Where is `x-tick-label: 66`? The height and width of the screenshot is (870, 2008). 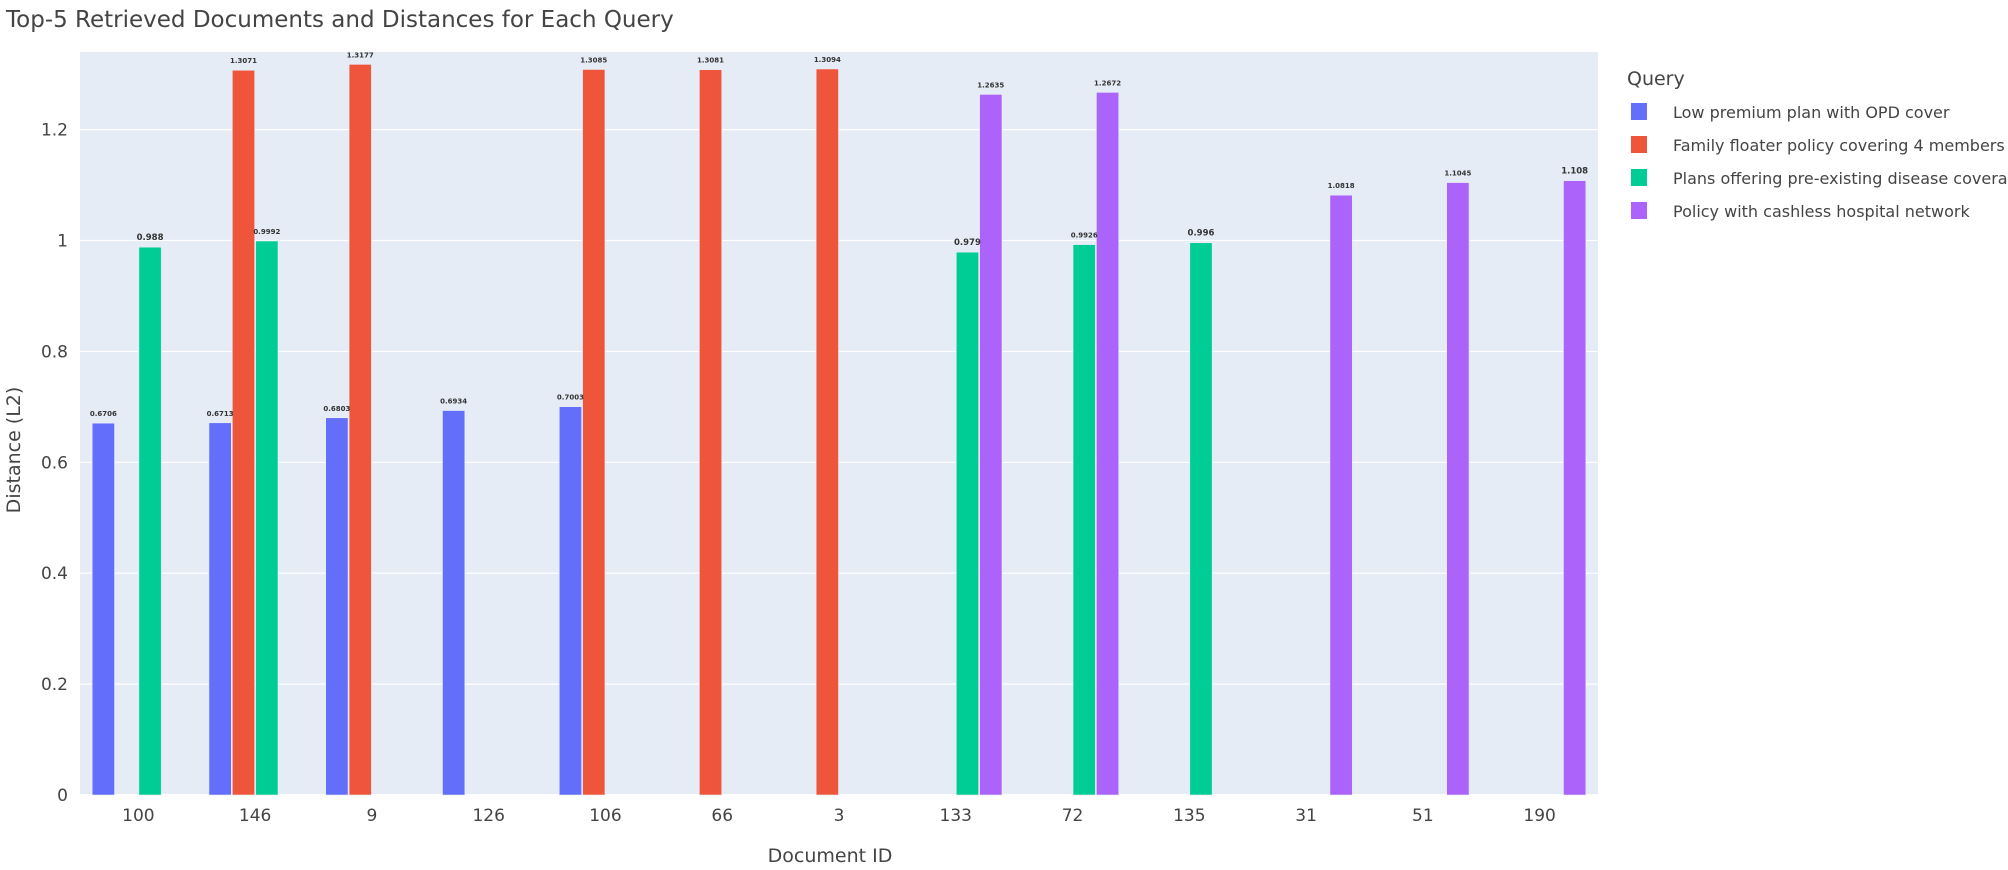 x-tick-label: 66 is located at coordinates (722, 816).